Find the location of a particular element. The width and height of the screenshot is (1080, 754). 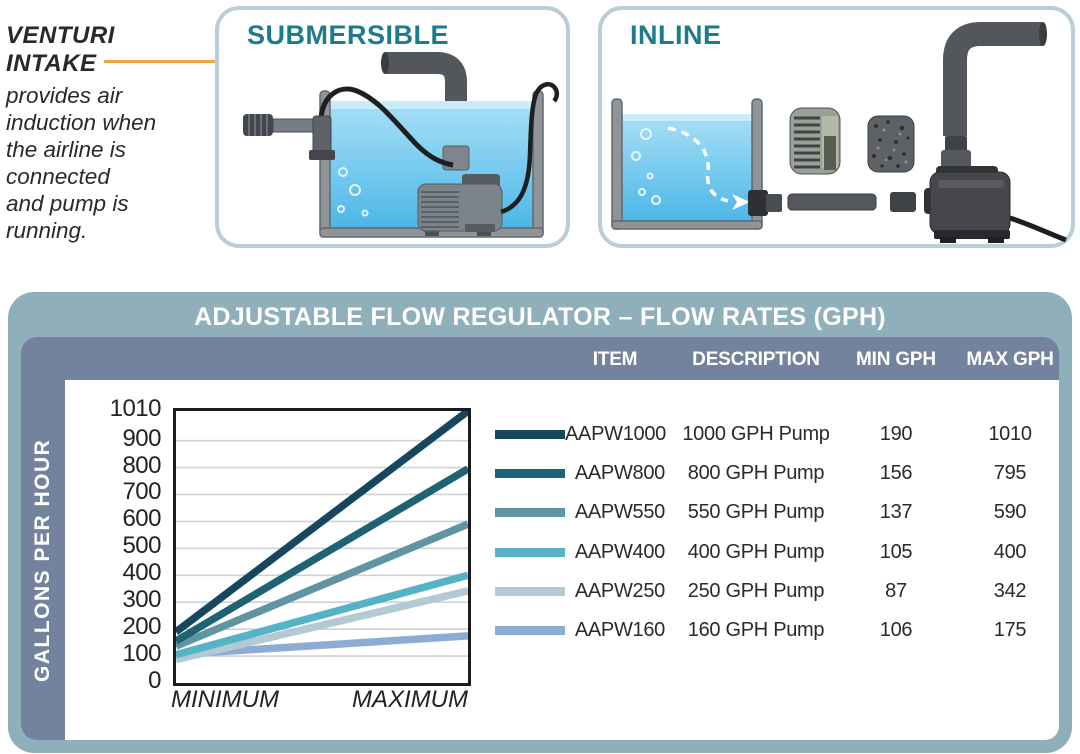

venturi-note-title-line2: INTAKE is located at coordinates (51, 63).